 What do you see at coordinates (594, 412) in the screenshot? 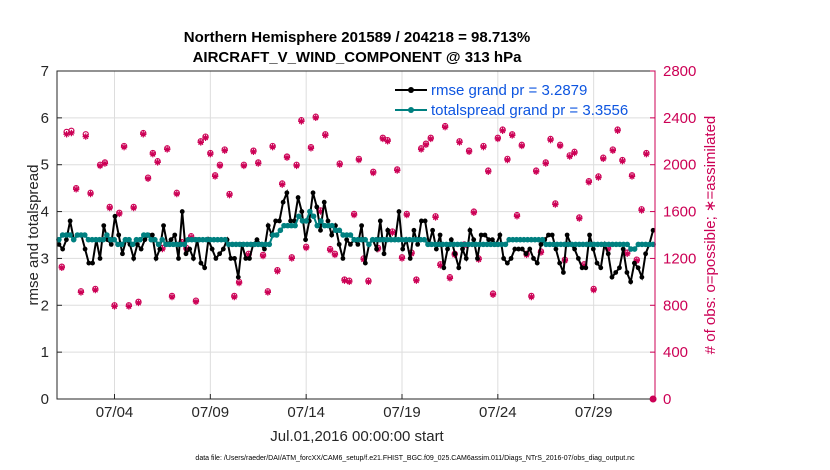
I see `x-tick-label: 07/29` at bounding box center [594, 412].